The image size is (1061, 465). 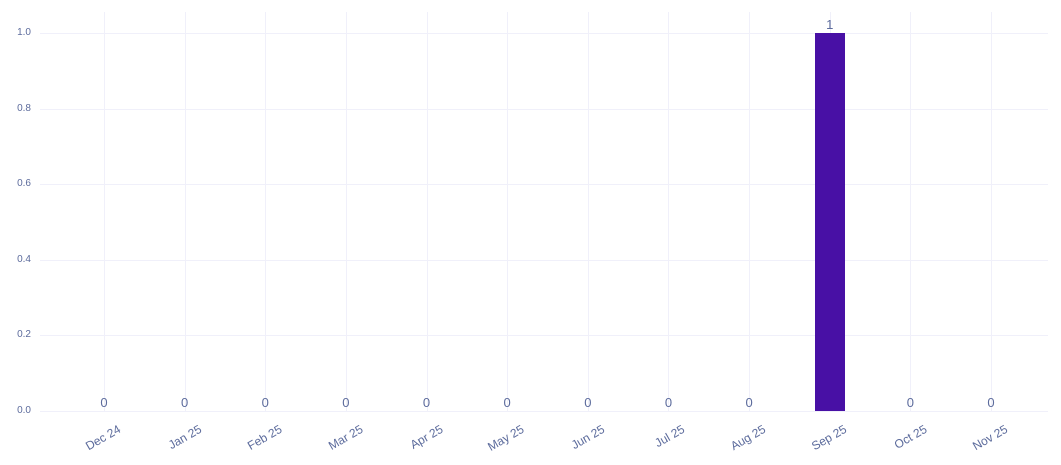 What do you see at coordinates (24, 410) in the screenshot?
I see `y-tick-label: 0.0` at bounding box center [24, 410].